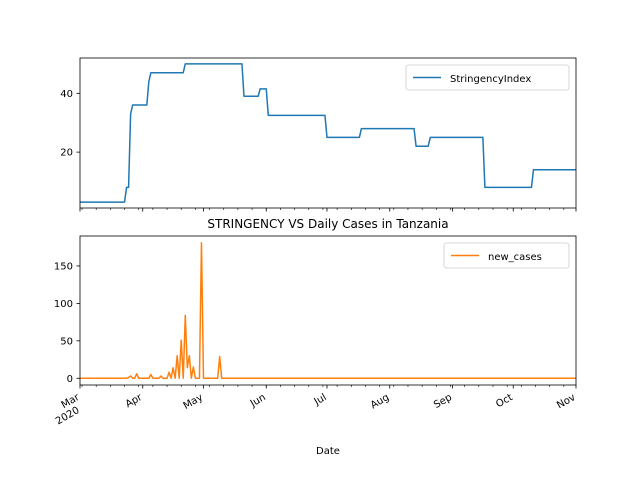  Describe the element at coordinates (328, 451) in the screenshot. I see `x-axis-label: Date` at that location.